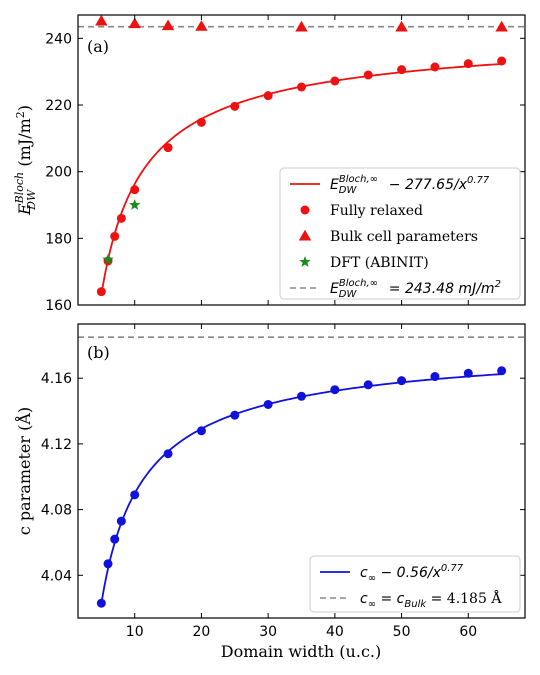 This screenshot has width=540, height=675. What do you see at coordinates (56, 445) in the screenshot?
I see `y-tick-label: 4.12` at bounding box center [56, 445].